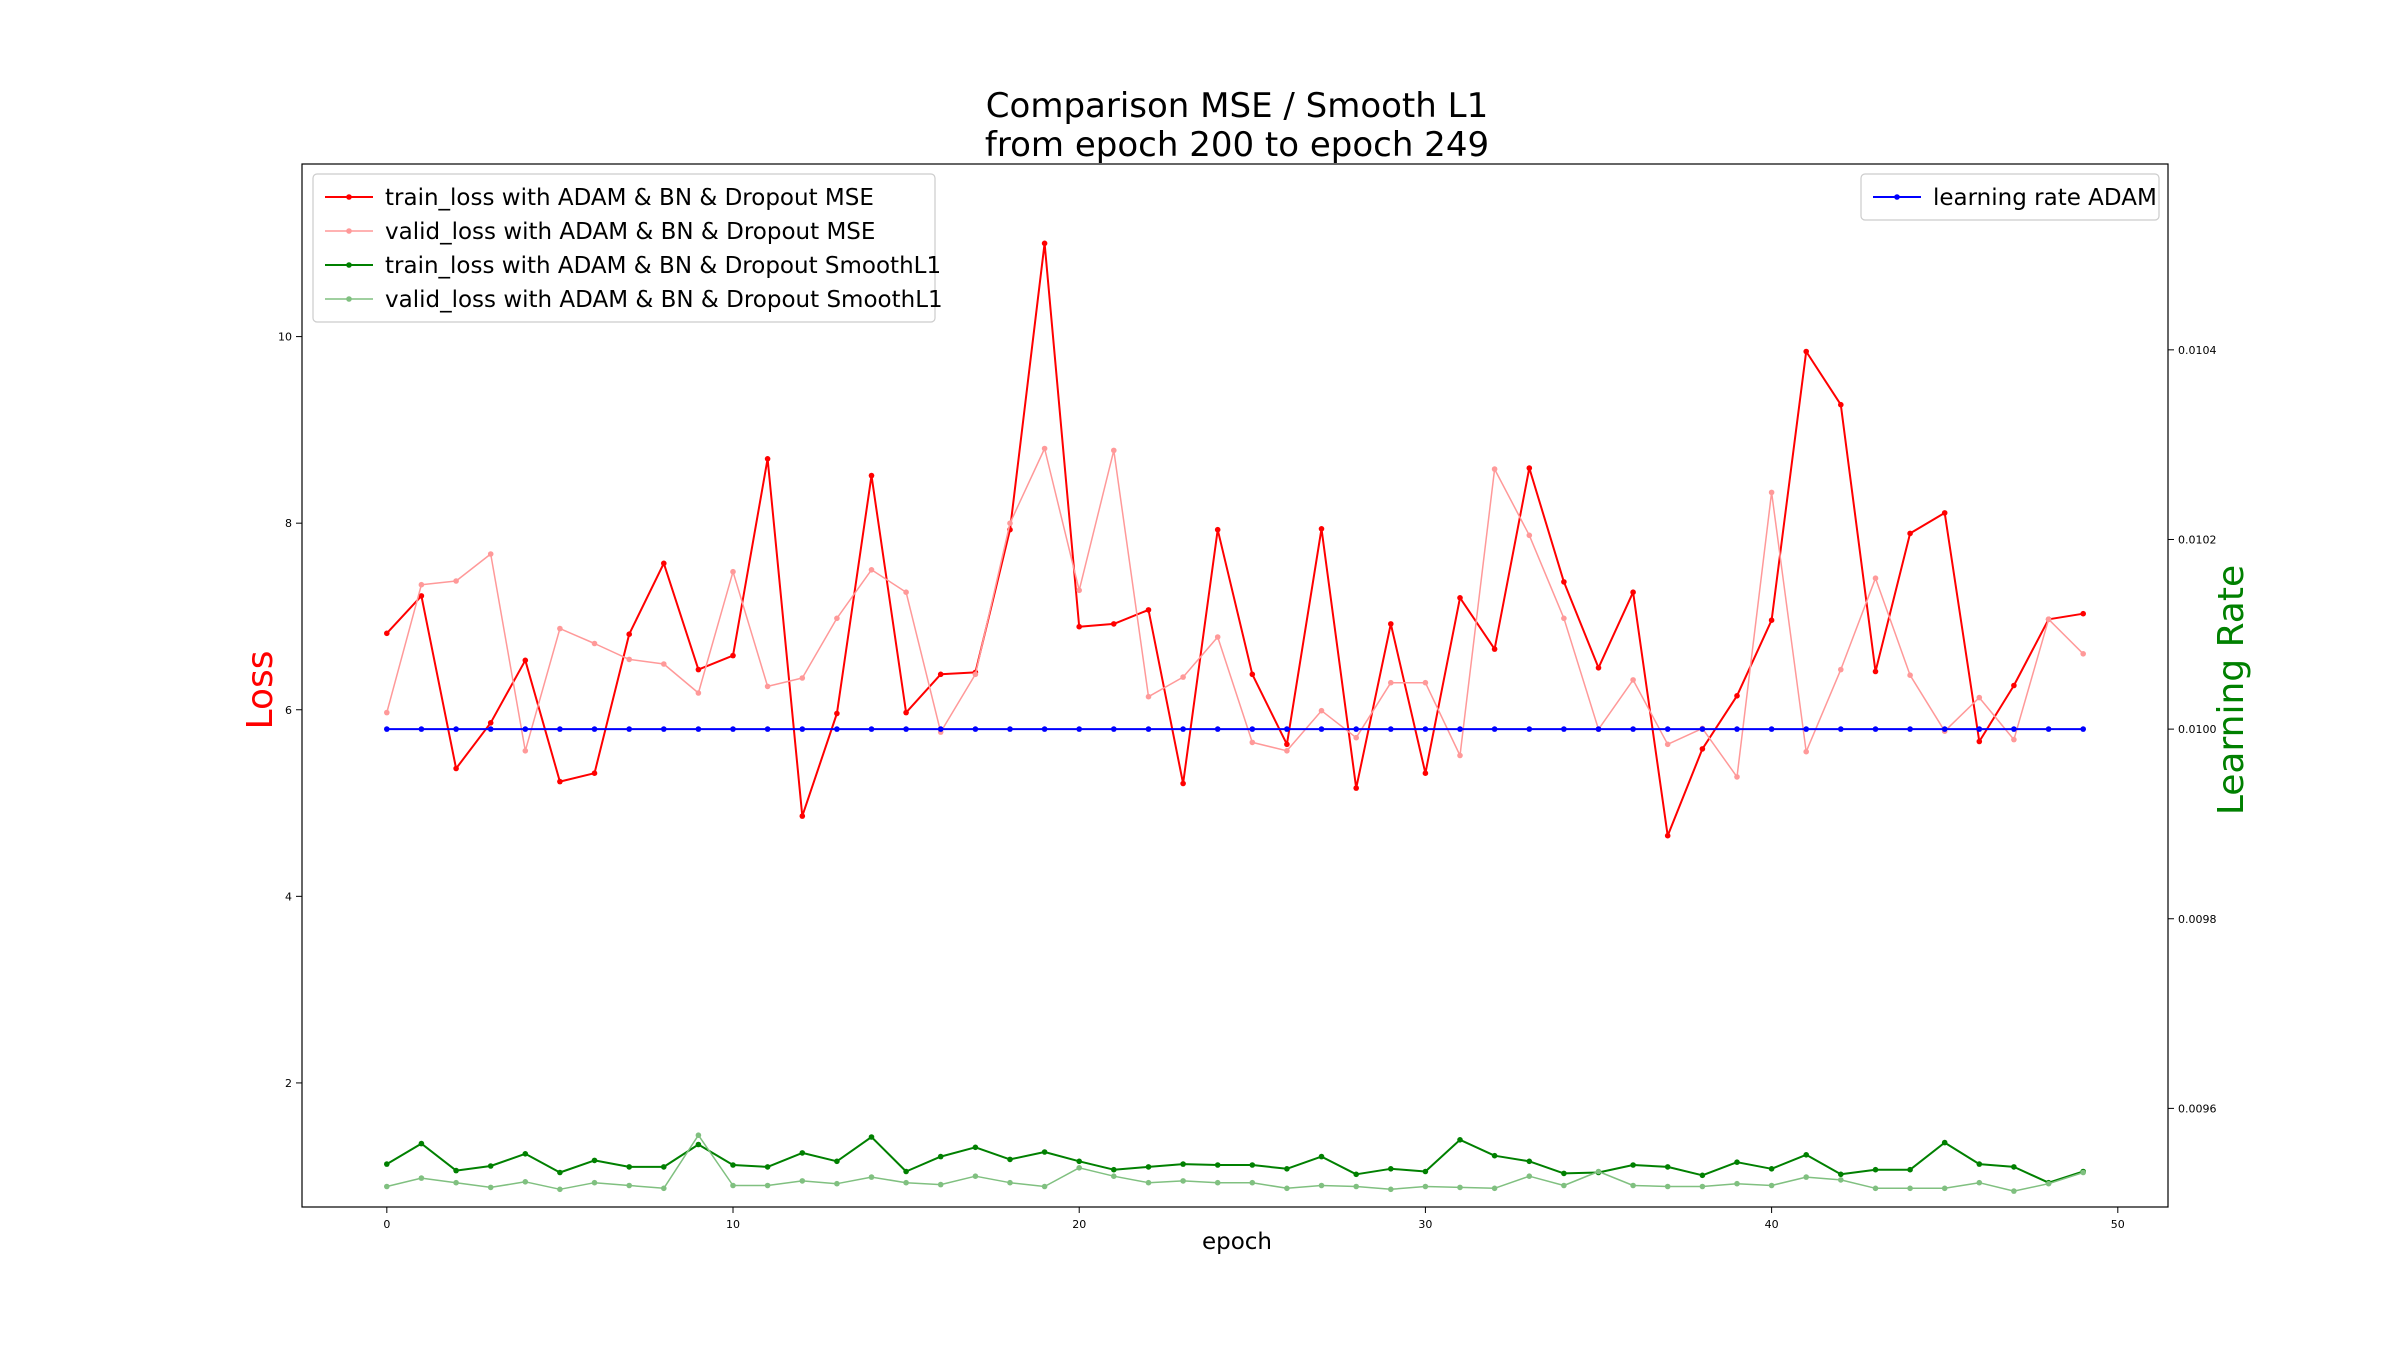  Describe the element at coordinates (285, 337) in the screenshot. I see `y-tick-label: 10` at that location.